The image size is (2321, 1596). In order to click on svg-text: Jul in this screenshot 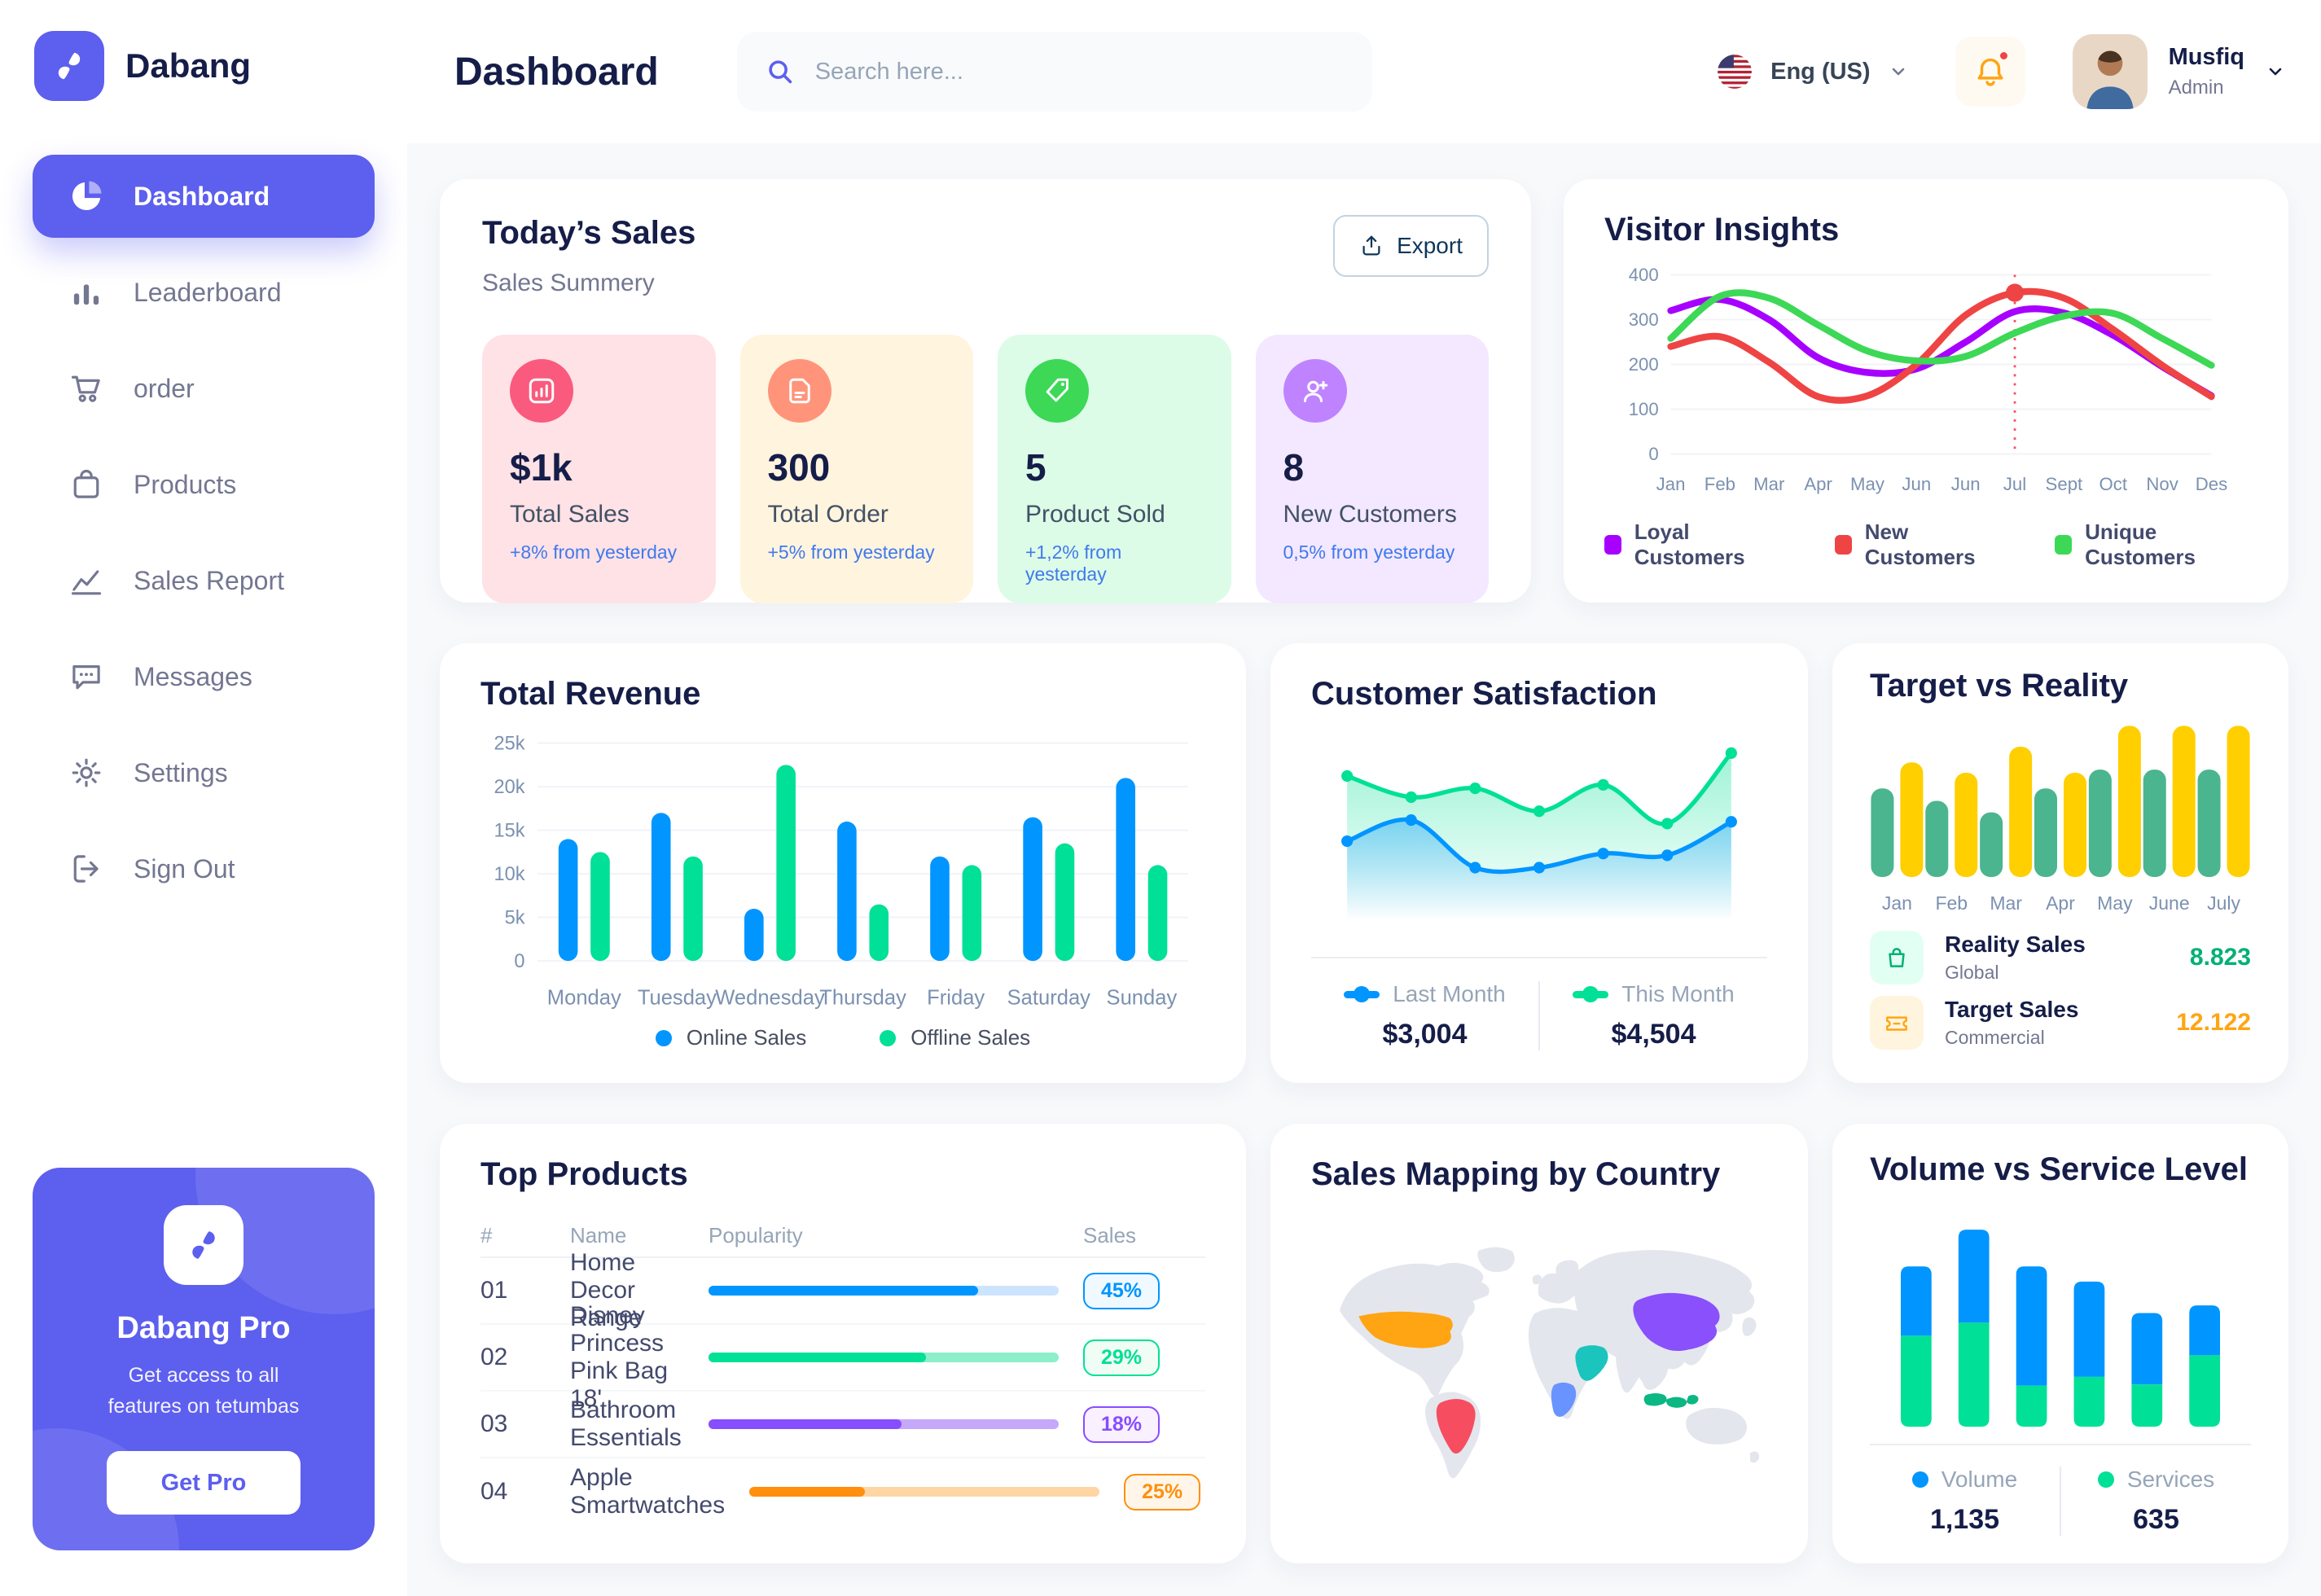, I will do `click(2014, 484)`.